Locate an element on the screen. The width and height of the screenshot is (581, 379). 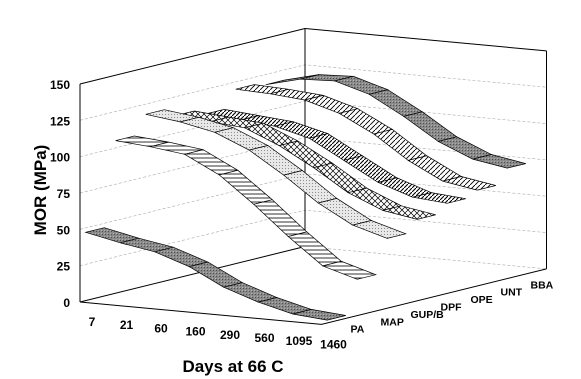
y-tick-label: 50 is located at coordinates (64, 230).